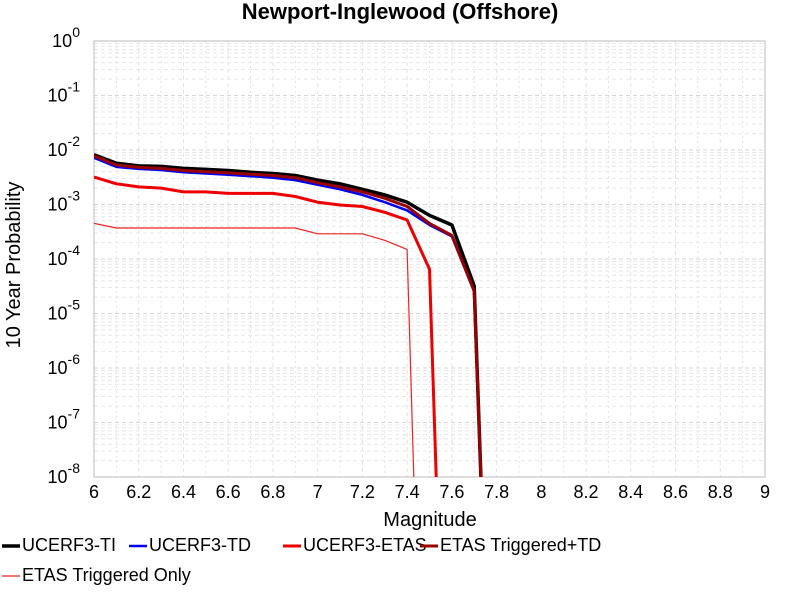  I want to click on legend-label-ucerf3-ti: UCERF3-TI, so click(69, 545).